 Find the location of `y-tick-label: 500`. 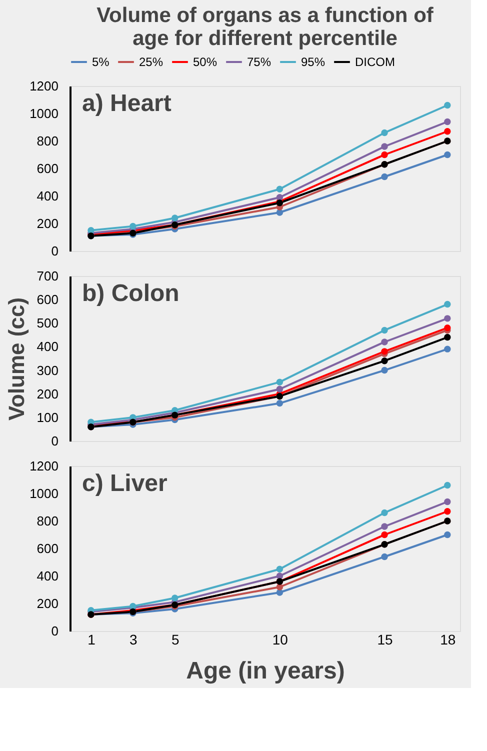

y-tick-label: 500 is located at coordinates (47, 323).